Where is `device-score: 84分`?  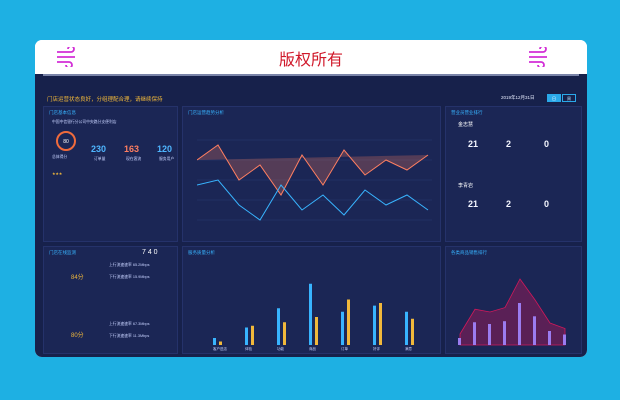 device-score: 84分 is located at coordinates (77, 278).